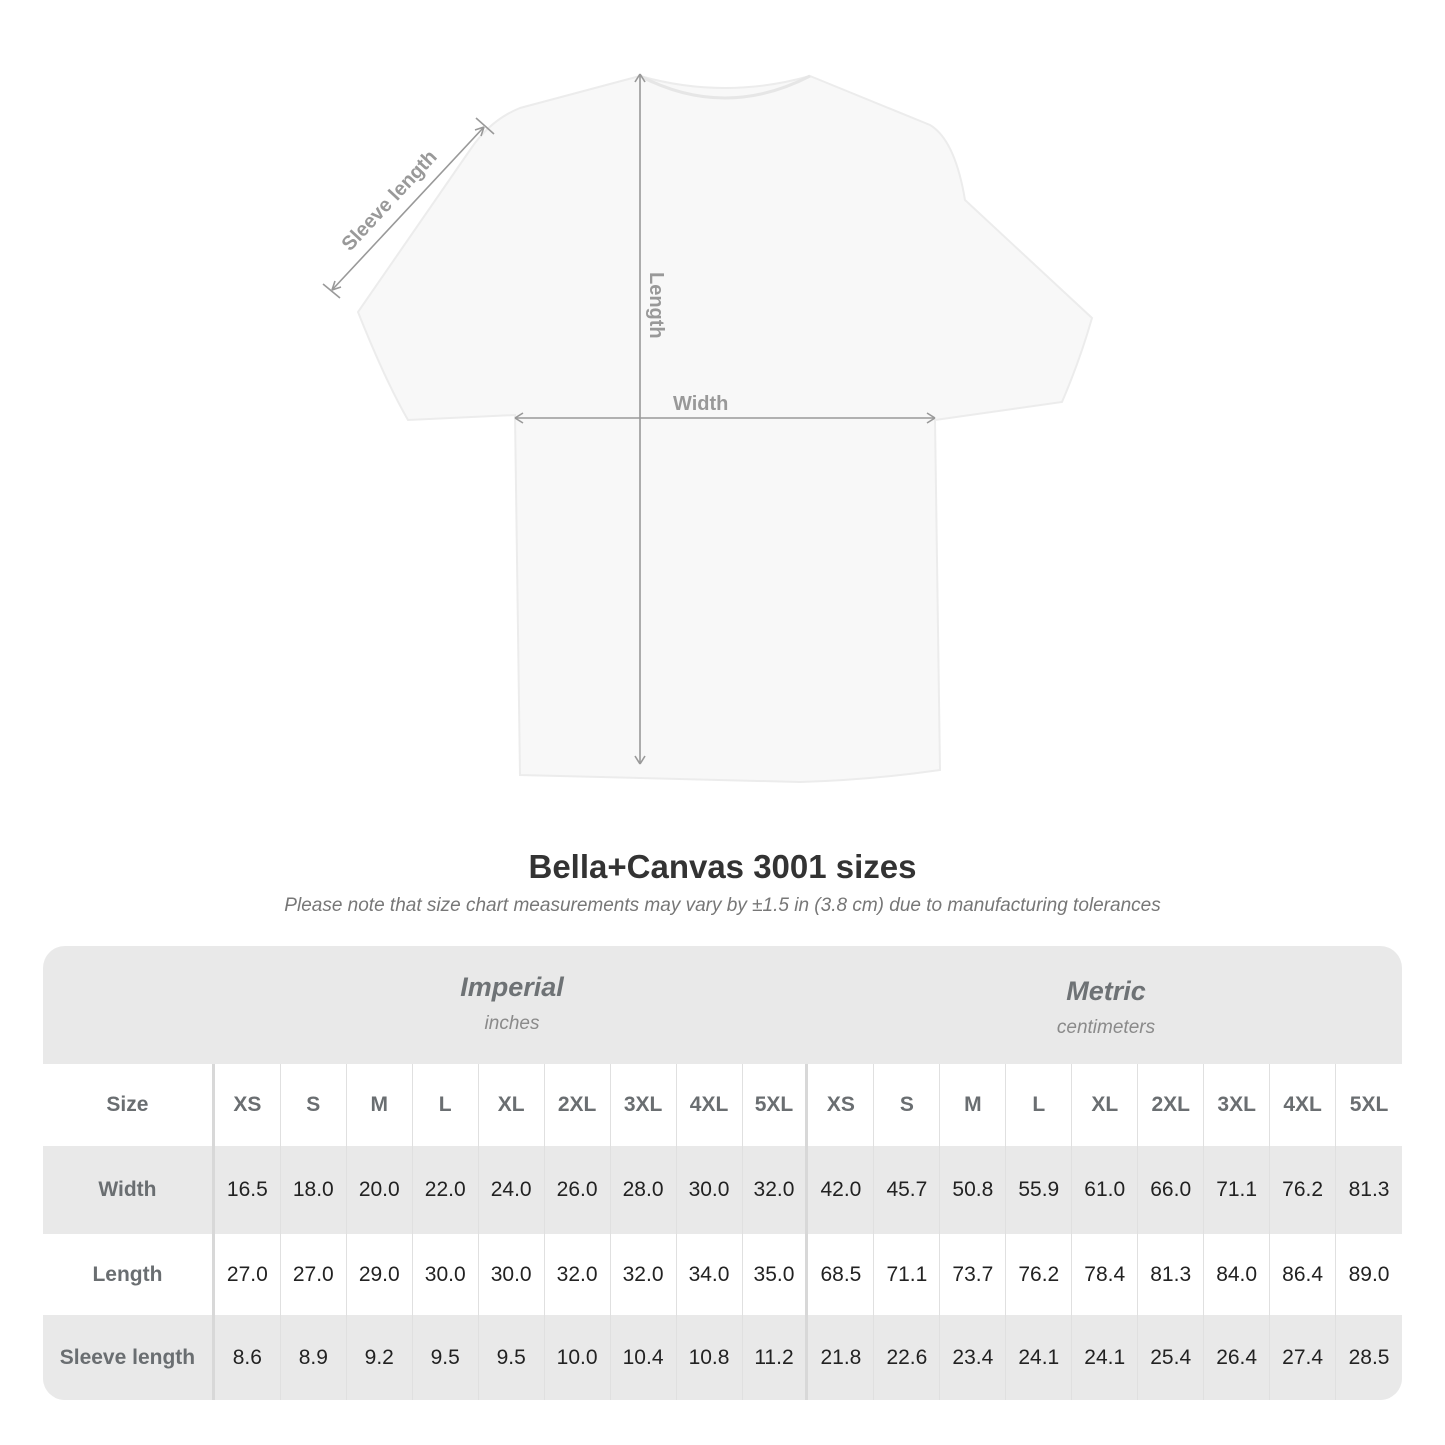 This screenshot has width=1445, height=1445. Describe the element at coordinates (700, 404) in the screenshot. I see `width-label: Width` at that location.